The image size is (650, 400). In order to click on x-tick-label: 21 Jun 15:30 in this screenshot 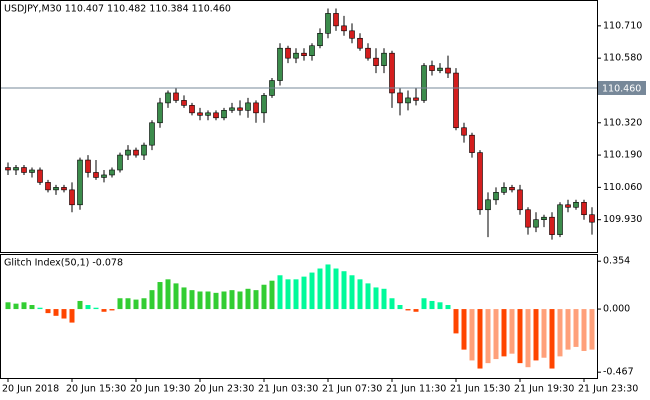, I will do `click(480, 389)`.